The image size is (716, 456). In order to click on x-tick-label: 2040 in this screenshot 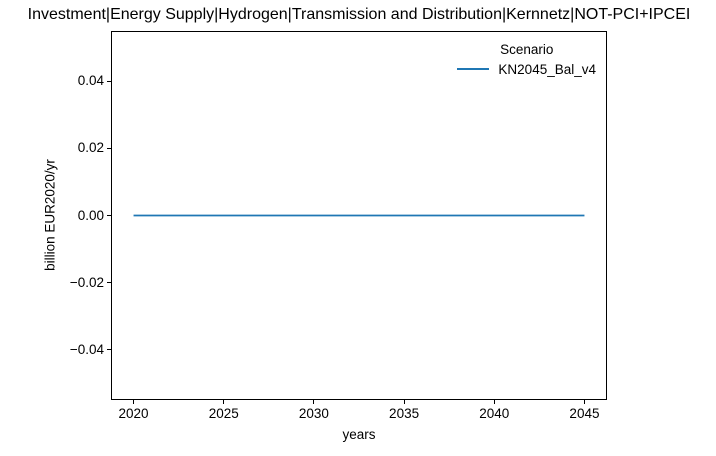, I will do `click(494, 413)`.